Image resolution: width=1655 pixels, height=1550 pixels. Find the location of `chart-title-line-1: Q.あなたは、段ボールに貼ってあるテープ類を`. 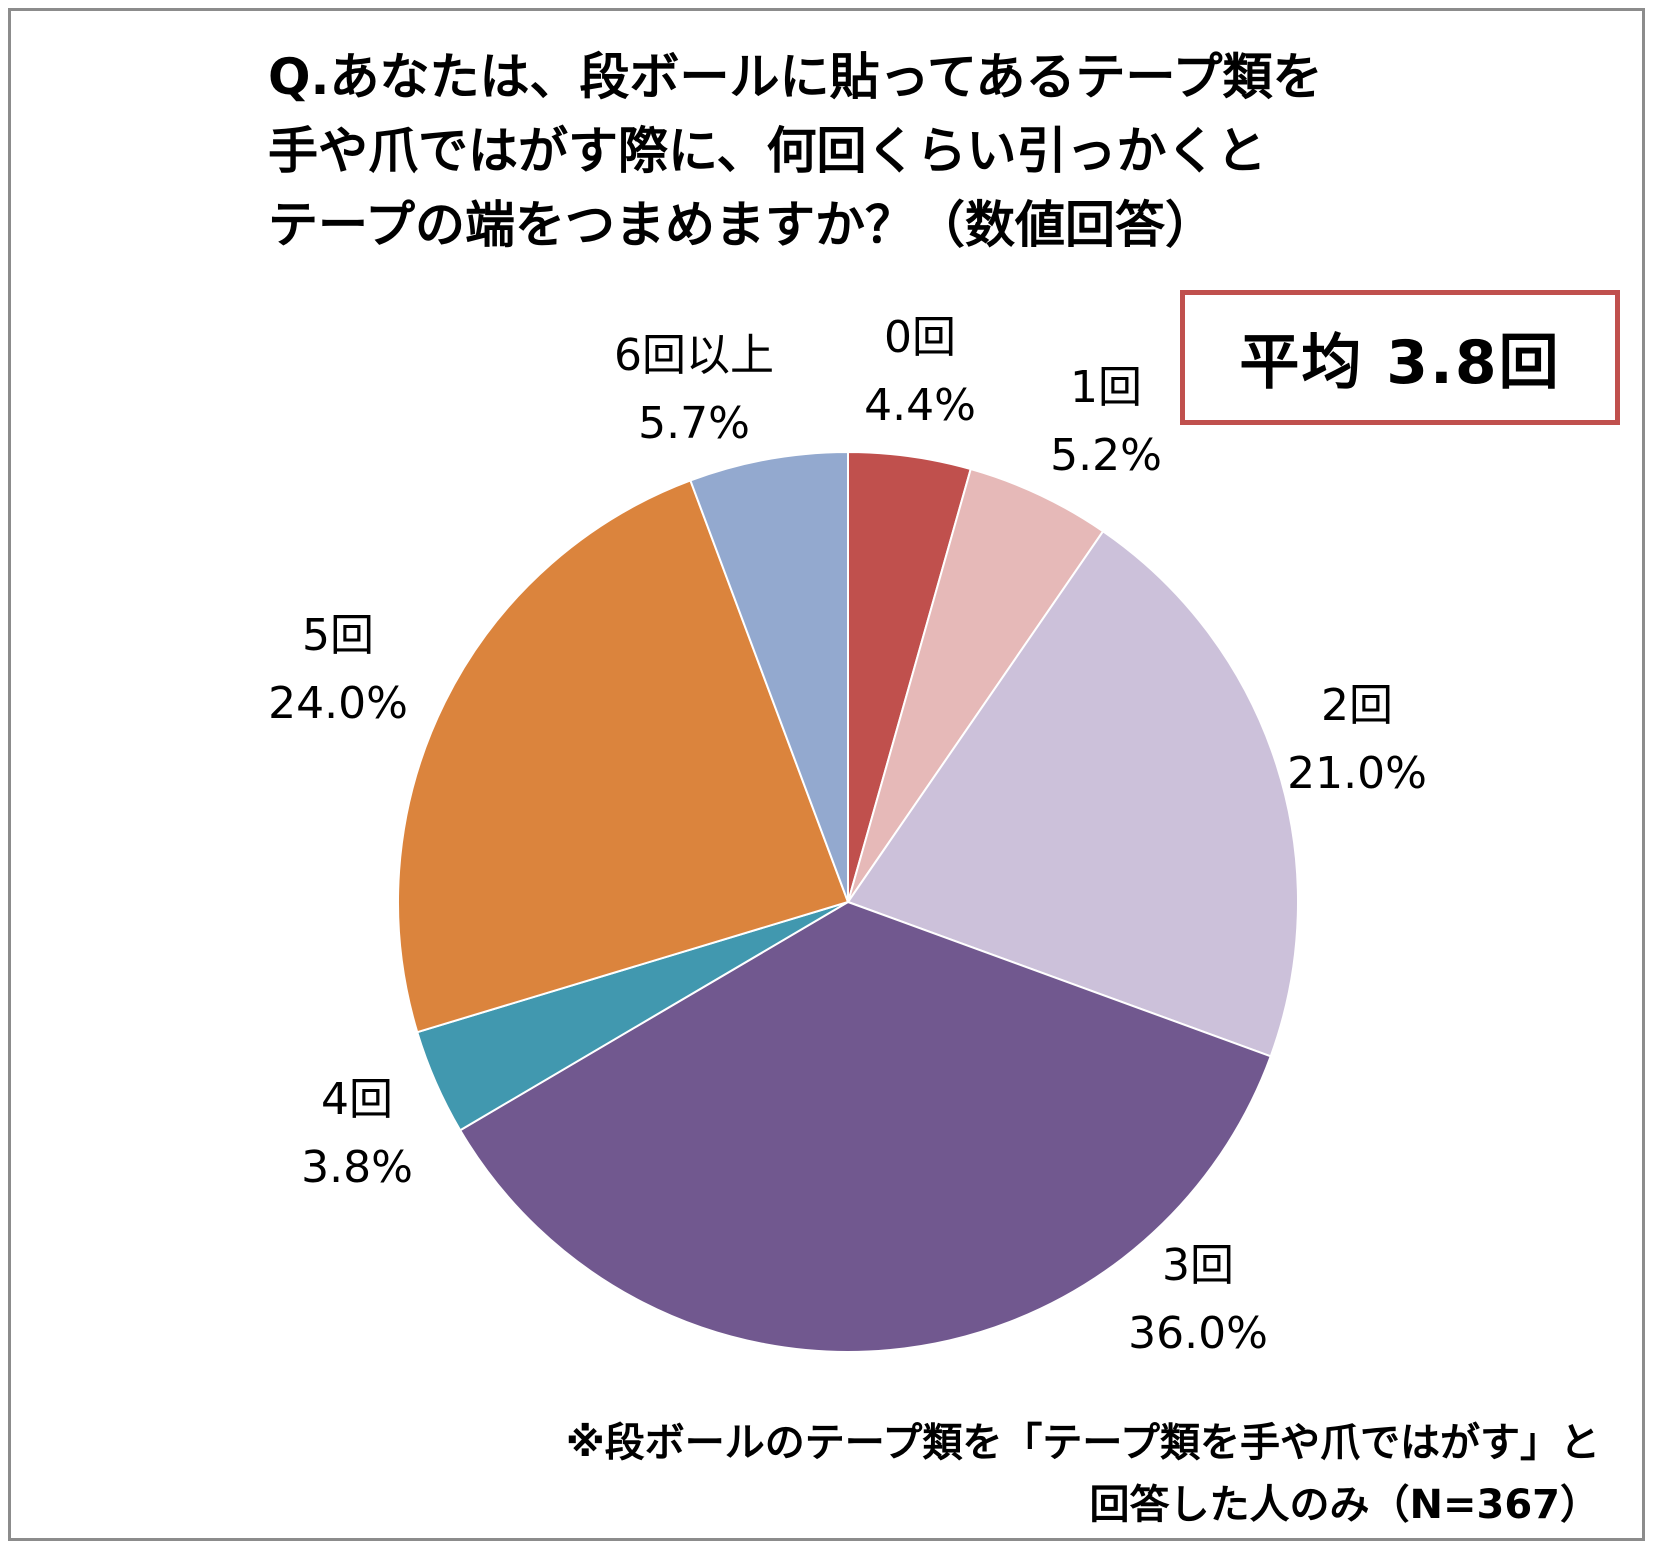

chart-title-line-1: Q.あなたは、段ボールに貼ってあるテープ類を is located at coordinates (795, 77).